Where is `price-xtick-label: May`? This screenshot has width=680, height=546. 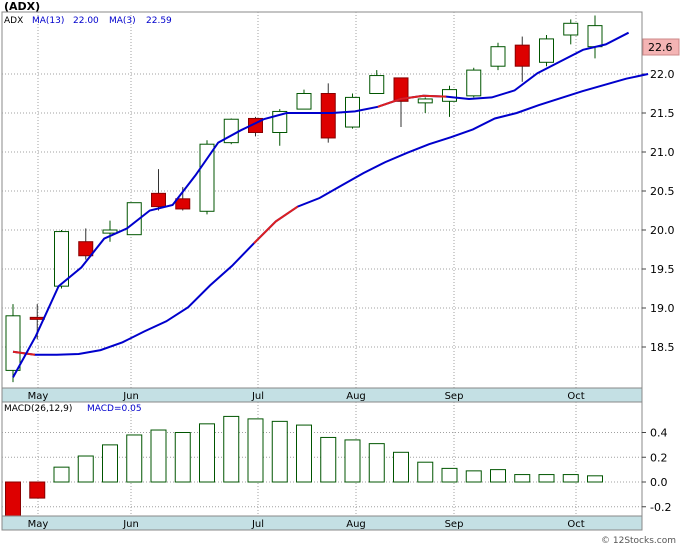
price-xtick-label: May is located at coordinates (38, 396).